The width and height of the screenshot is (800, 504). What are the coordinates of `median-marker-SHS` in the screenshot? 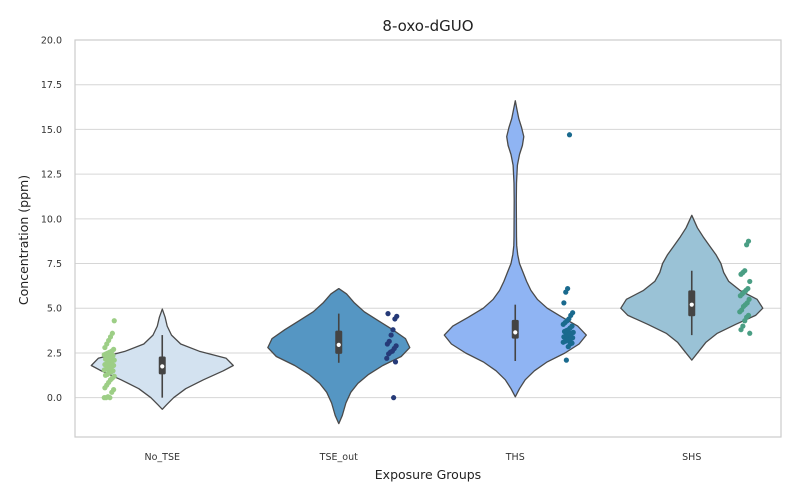 It's located at (691, 304).